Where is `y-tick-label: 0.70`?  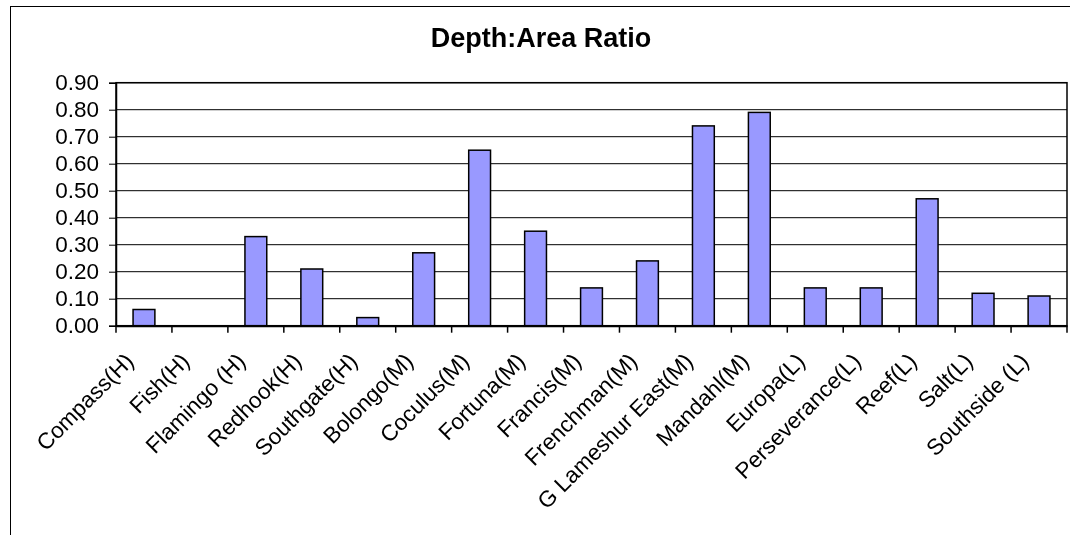 y-tick-label: 0.70 is located at coordinates (77, 137).